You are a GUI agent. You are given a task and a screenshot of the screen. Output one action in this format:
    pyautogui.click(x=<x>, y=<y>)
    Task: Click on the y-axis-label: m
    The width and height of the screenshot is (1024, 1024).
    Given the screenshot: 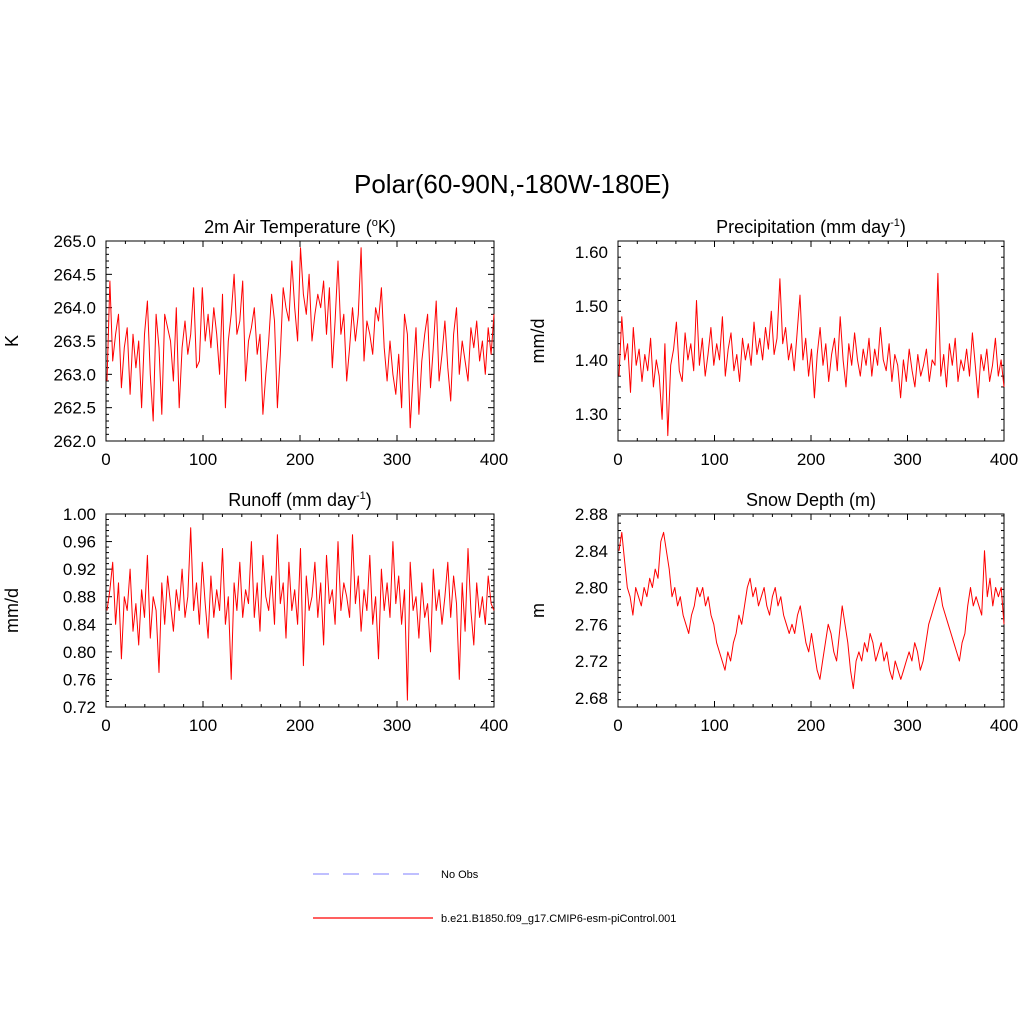 What is the action you would take?
    pyautogui.click(x=538, y=610)
    